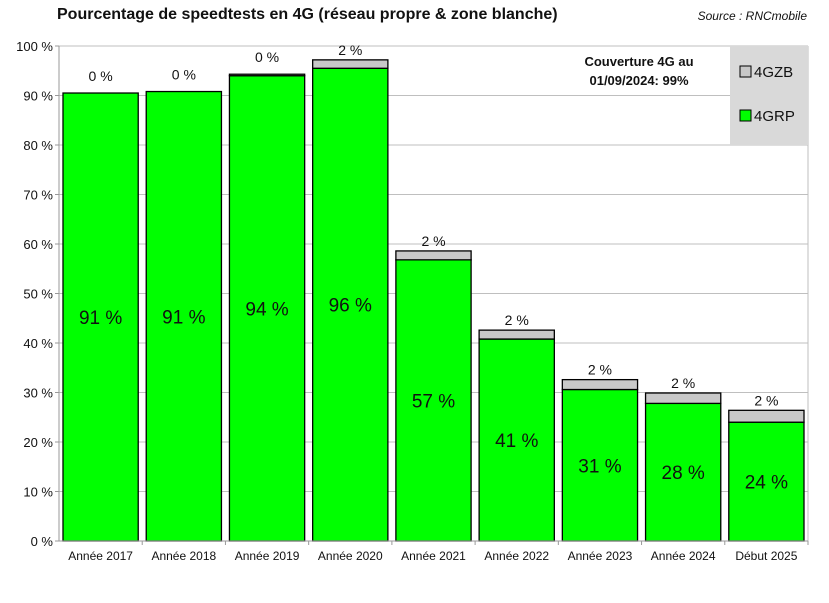 Image resolution: width=829 pixels, height=603 pixels. I want to click on x-tick-label: Année 2021, so click(433, 556).